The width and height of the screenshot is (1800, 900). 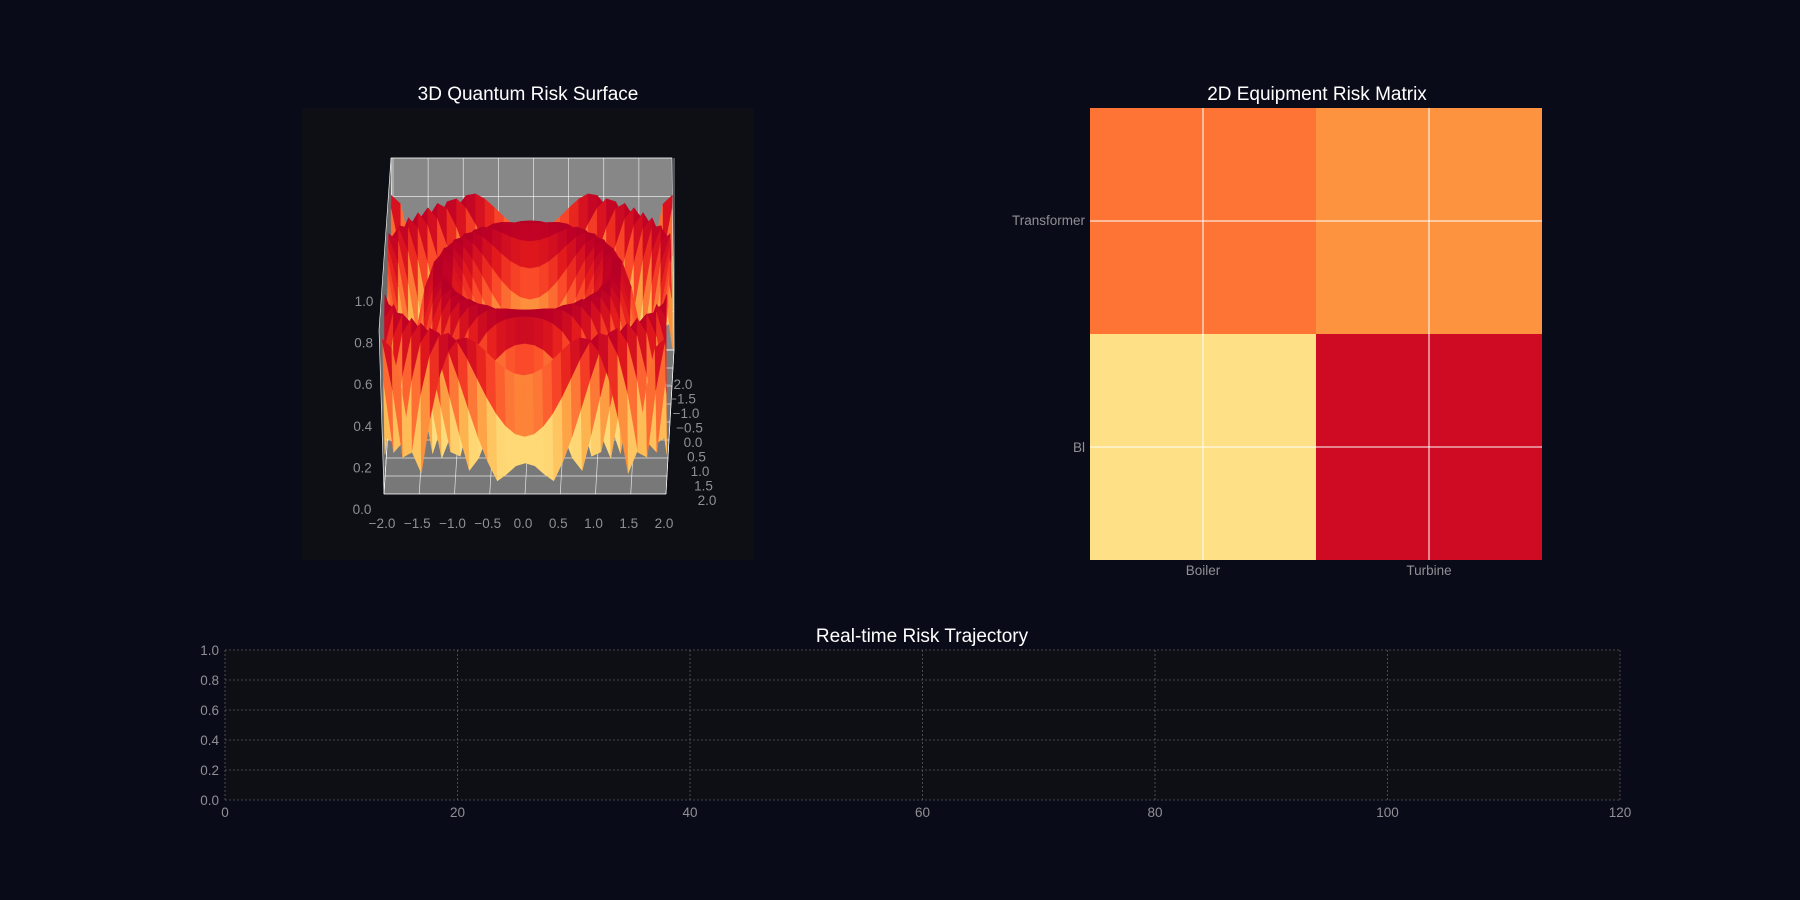 I want to click on trajectory-y-tick: 0.2, so click(x=209, y=770).